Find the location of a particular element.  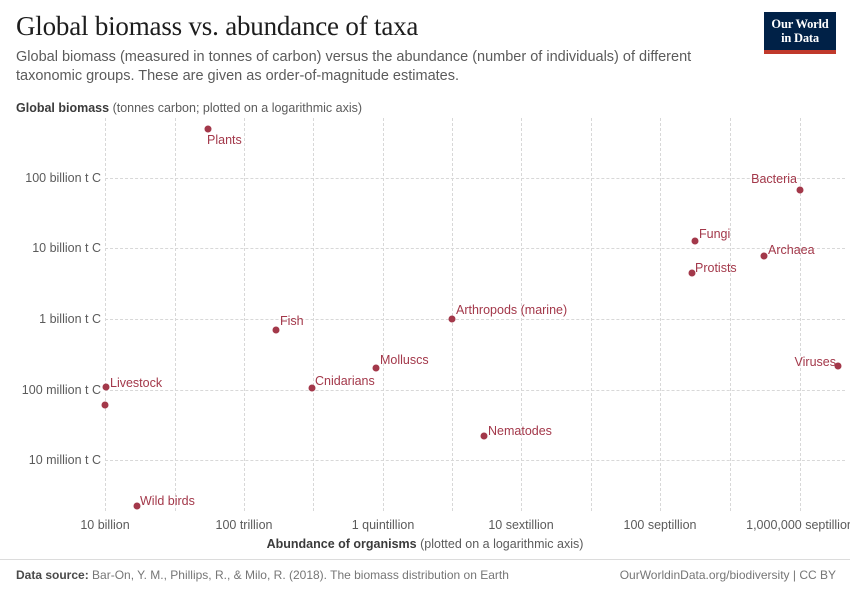

x-tick-label: 1 quintillion is located at coordinates (383, 525).